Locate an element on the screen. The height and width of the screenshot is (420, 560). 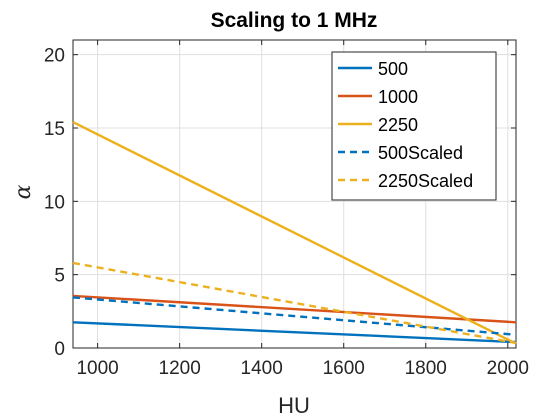
x-tick-label: 1000 is located at coordinates (97, 368).